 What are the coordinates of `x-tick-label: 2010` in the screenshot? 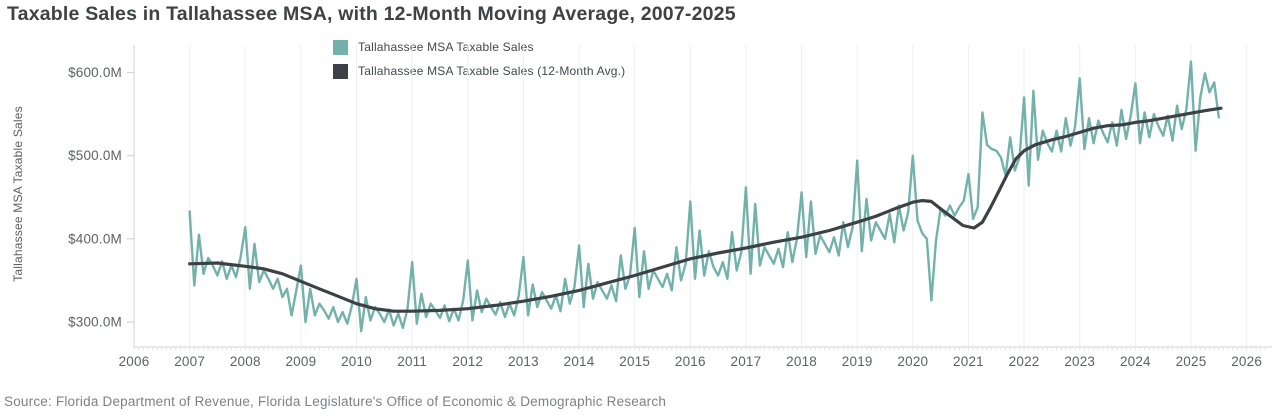 It's located at (356, 361).